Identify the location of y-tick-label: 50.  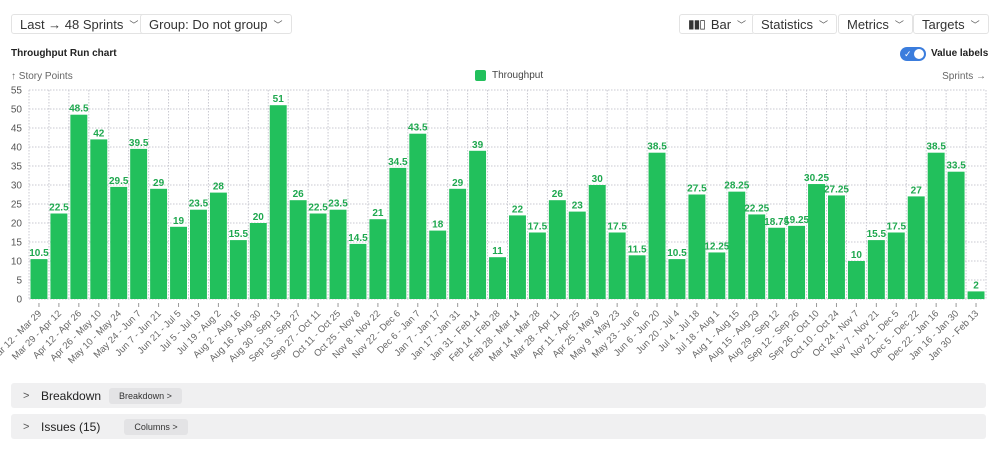
(17, 110).